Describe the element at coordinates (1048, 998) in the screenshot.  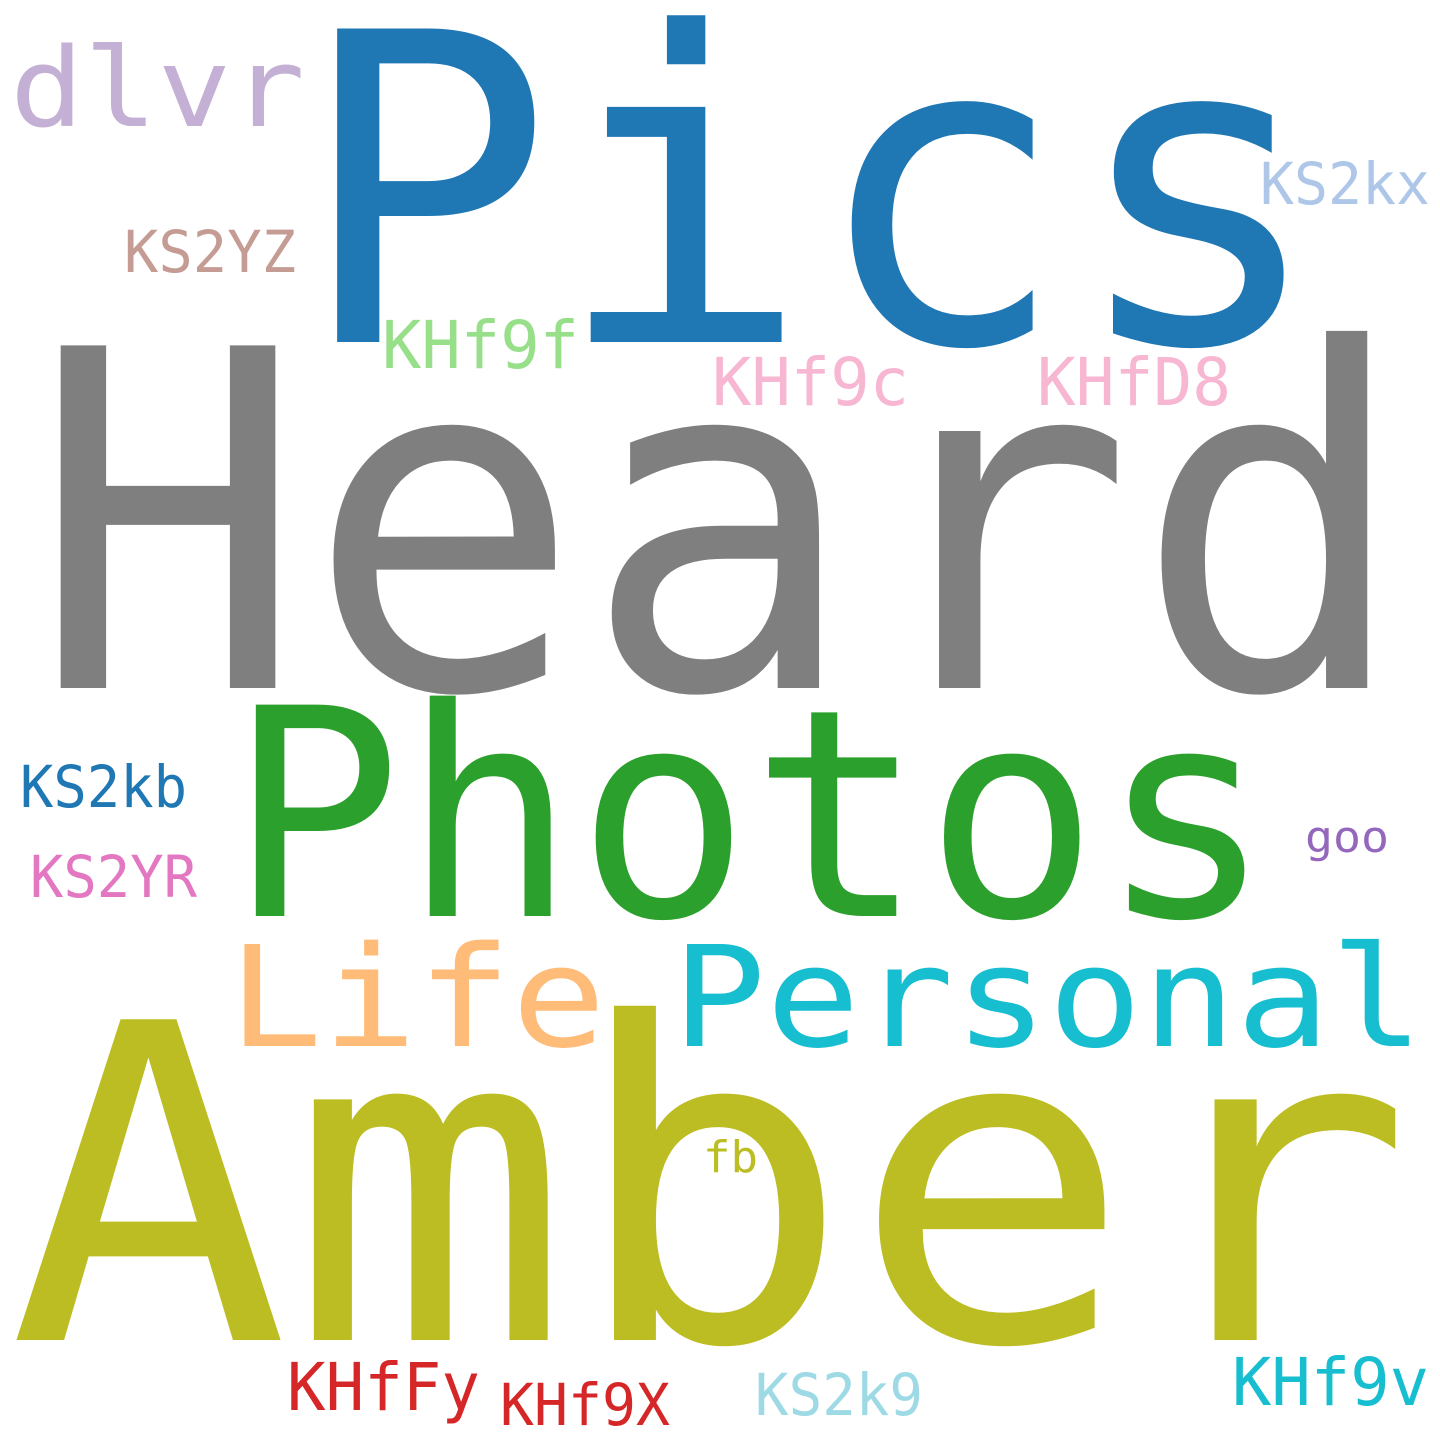
I see `word-personal: Personal` at that location.